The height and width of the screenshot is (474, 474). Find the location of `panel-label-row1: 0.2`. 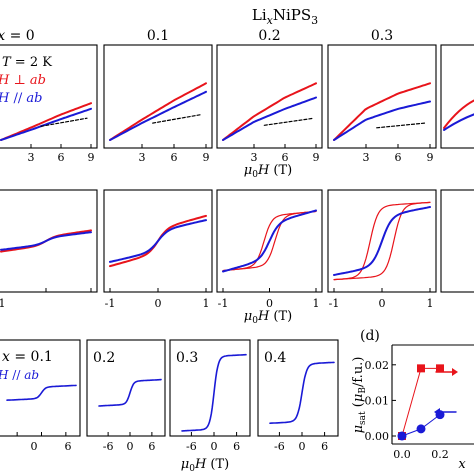

panel-label-row1: 0.2 is located at coordinates (269, 36).